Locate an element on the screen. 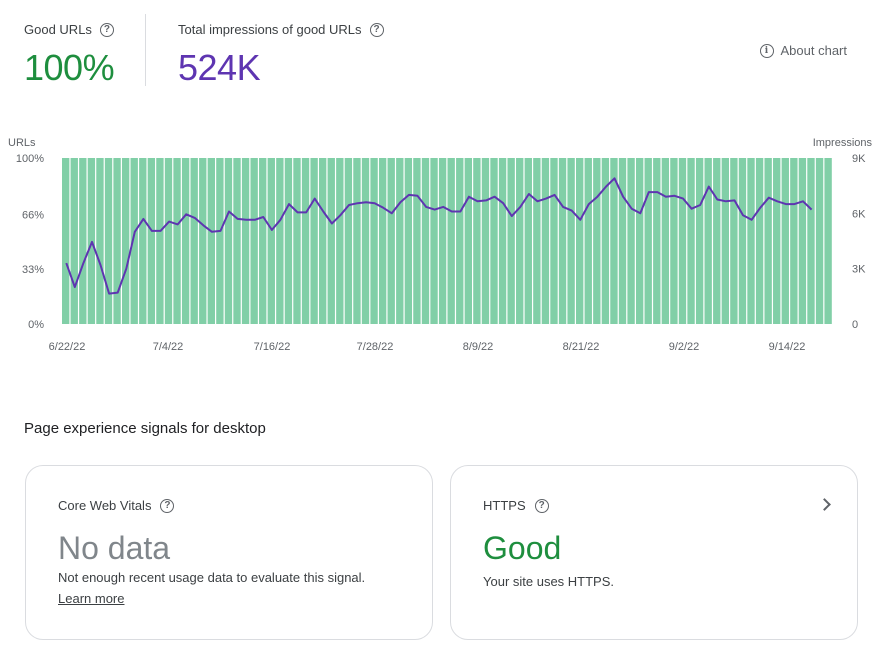 Image resolution: width=880 pixels, height=661 pixels. good-urls-value: 100% is located at coordinates (69, 67).